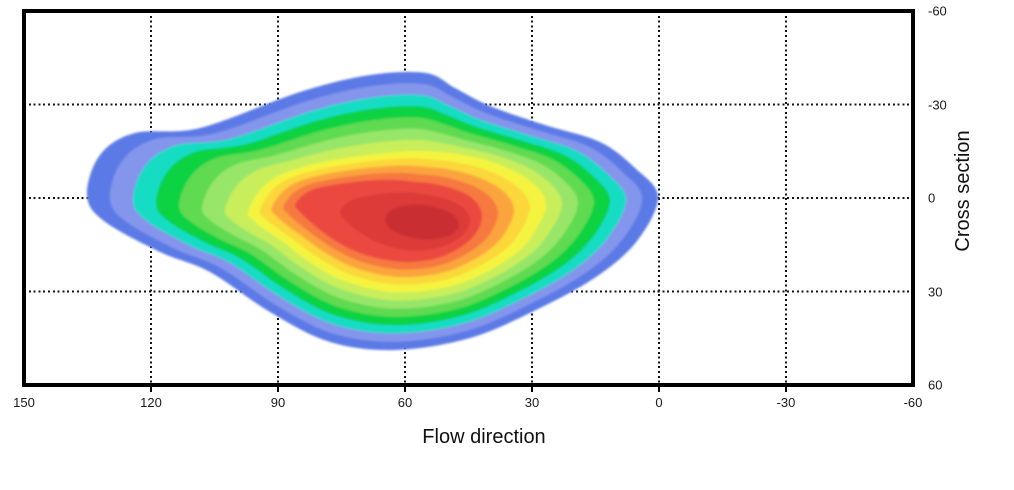 The height and width of the screenshot is (490, 1014). Describe the element at coordinates (405, 402) in the screenshot. I see `x-tick-label-60: 60` at that location.